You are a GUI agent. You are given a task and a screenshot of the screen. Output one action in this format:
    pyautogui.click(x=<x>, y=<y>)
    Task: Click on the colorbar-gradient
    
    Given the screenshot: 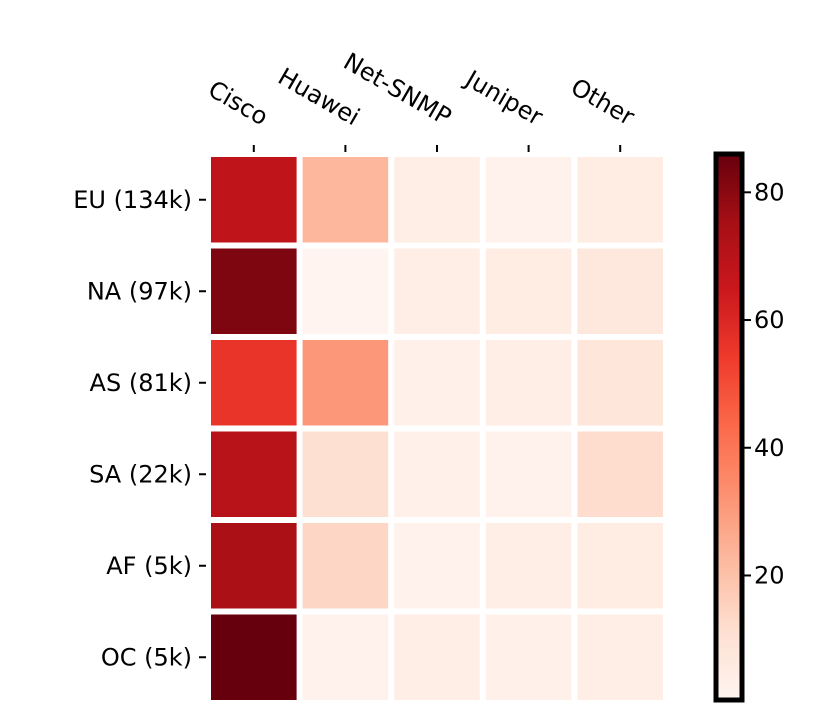 What is the action you would take?
    pyautogui.click(x=729, y=427)
    